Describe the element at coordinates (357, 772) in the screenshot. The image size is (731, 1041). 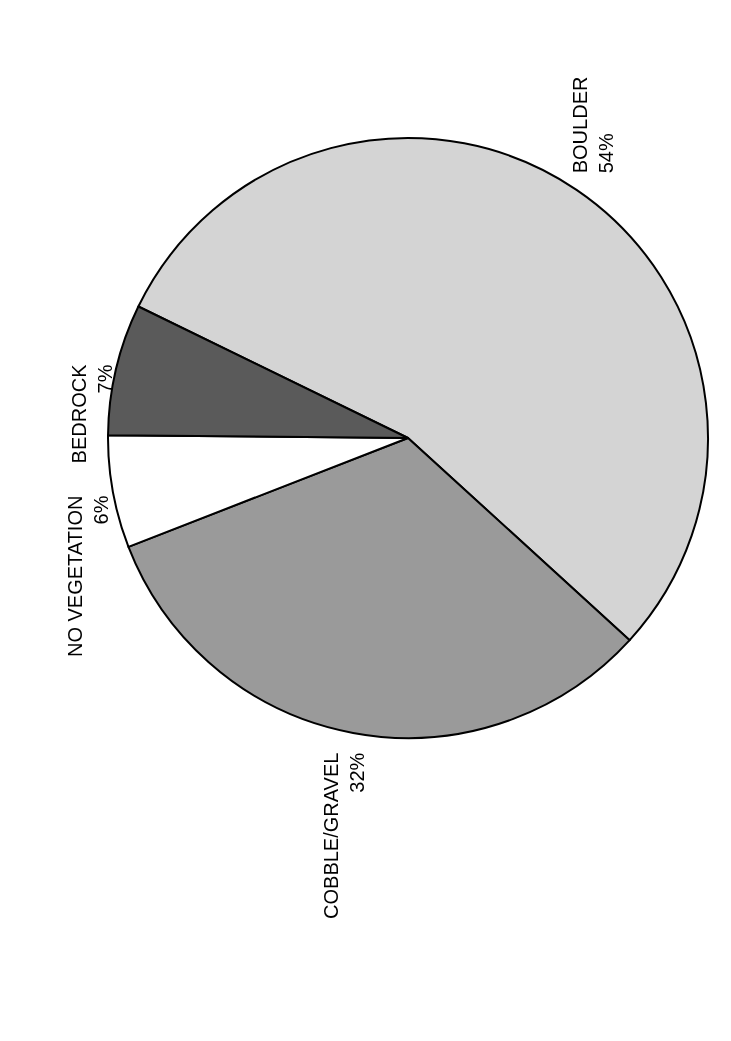
I see `data-label: 32%` at that location.